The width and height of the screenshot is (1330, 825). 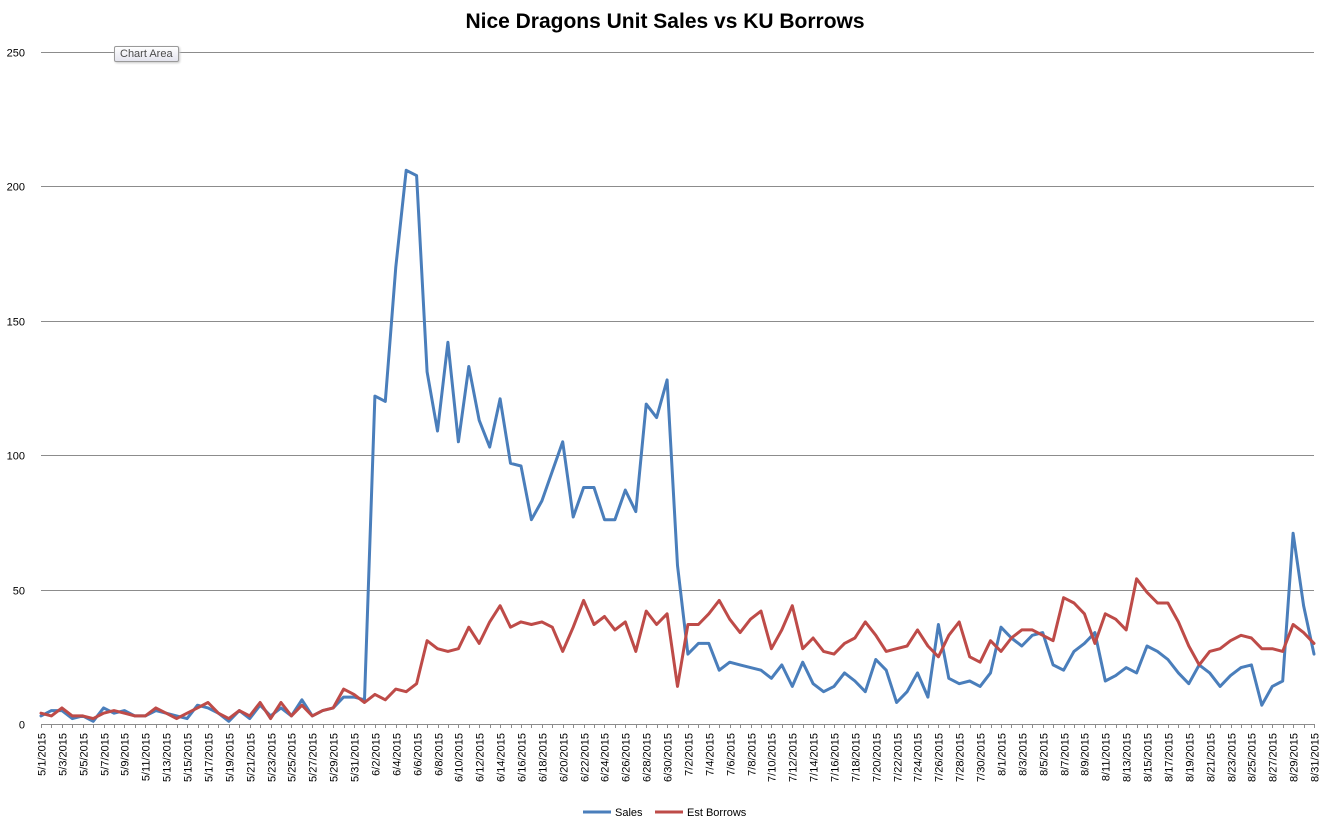 What do you see at coordinates (627, 757) in the screenshot?
I see `x-tick-label: 6/26/2015` at bounding box center [627, 757].